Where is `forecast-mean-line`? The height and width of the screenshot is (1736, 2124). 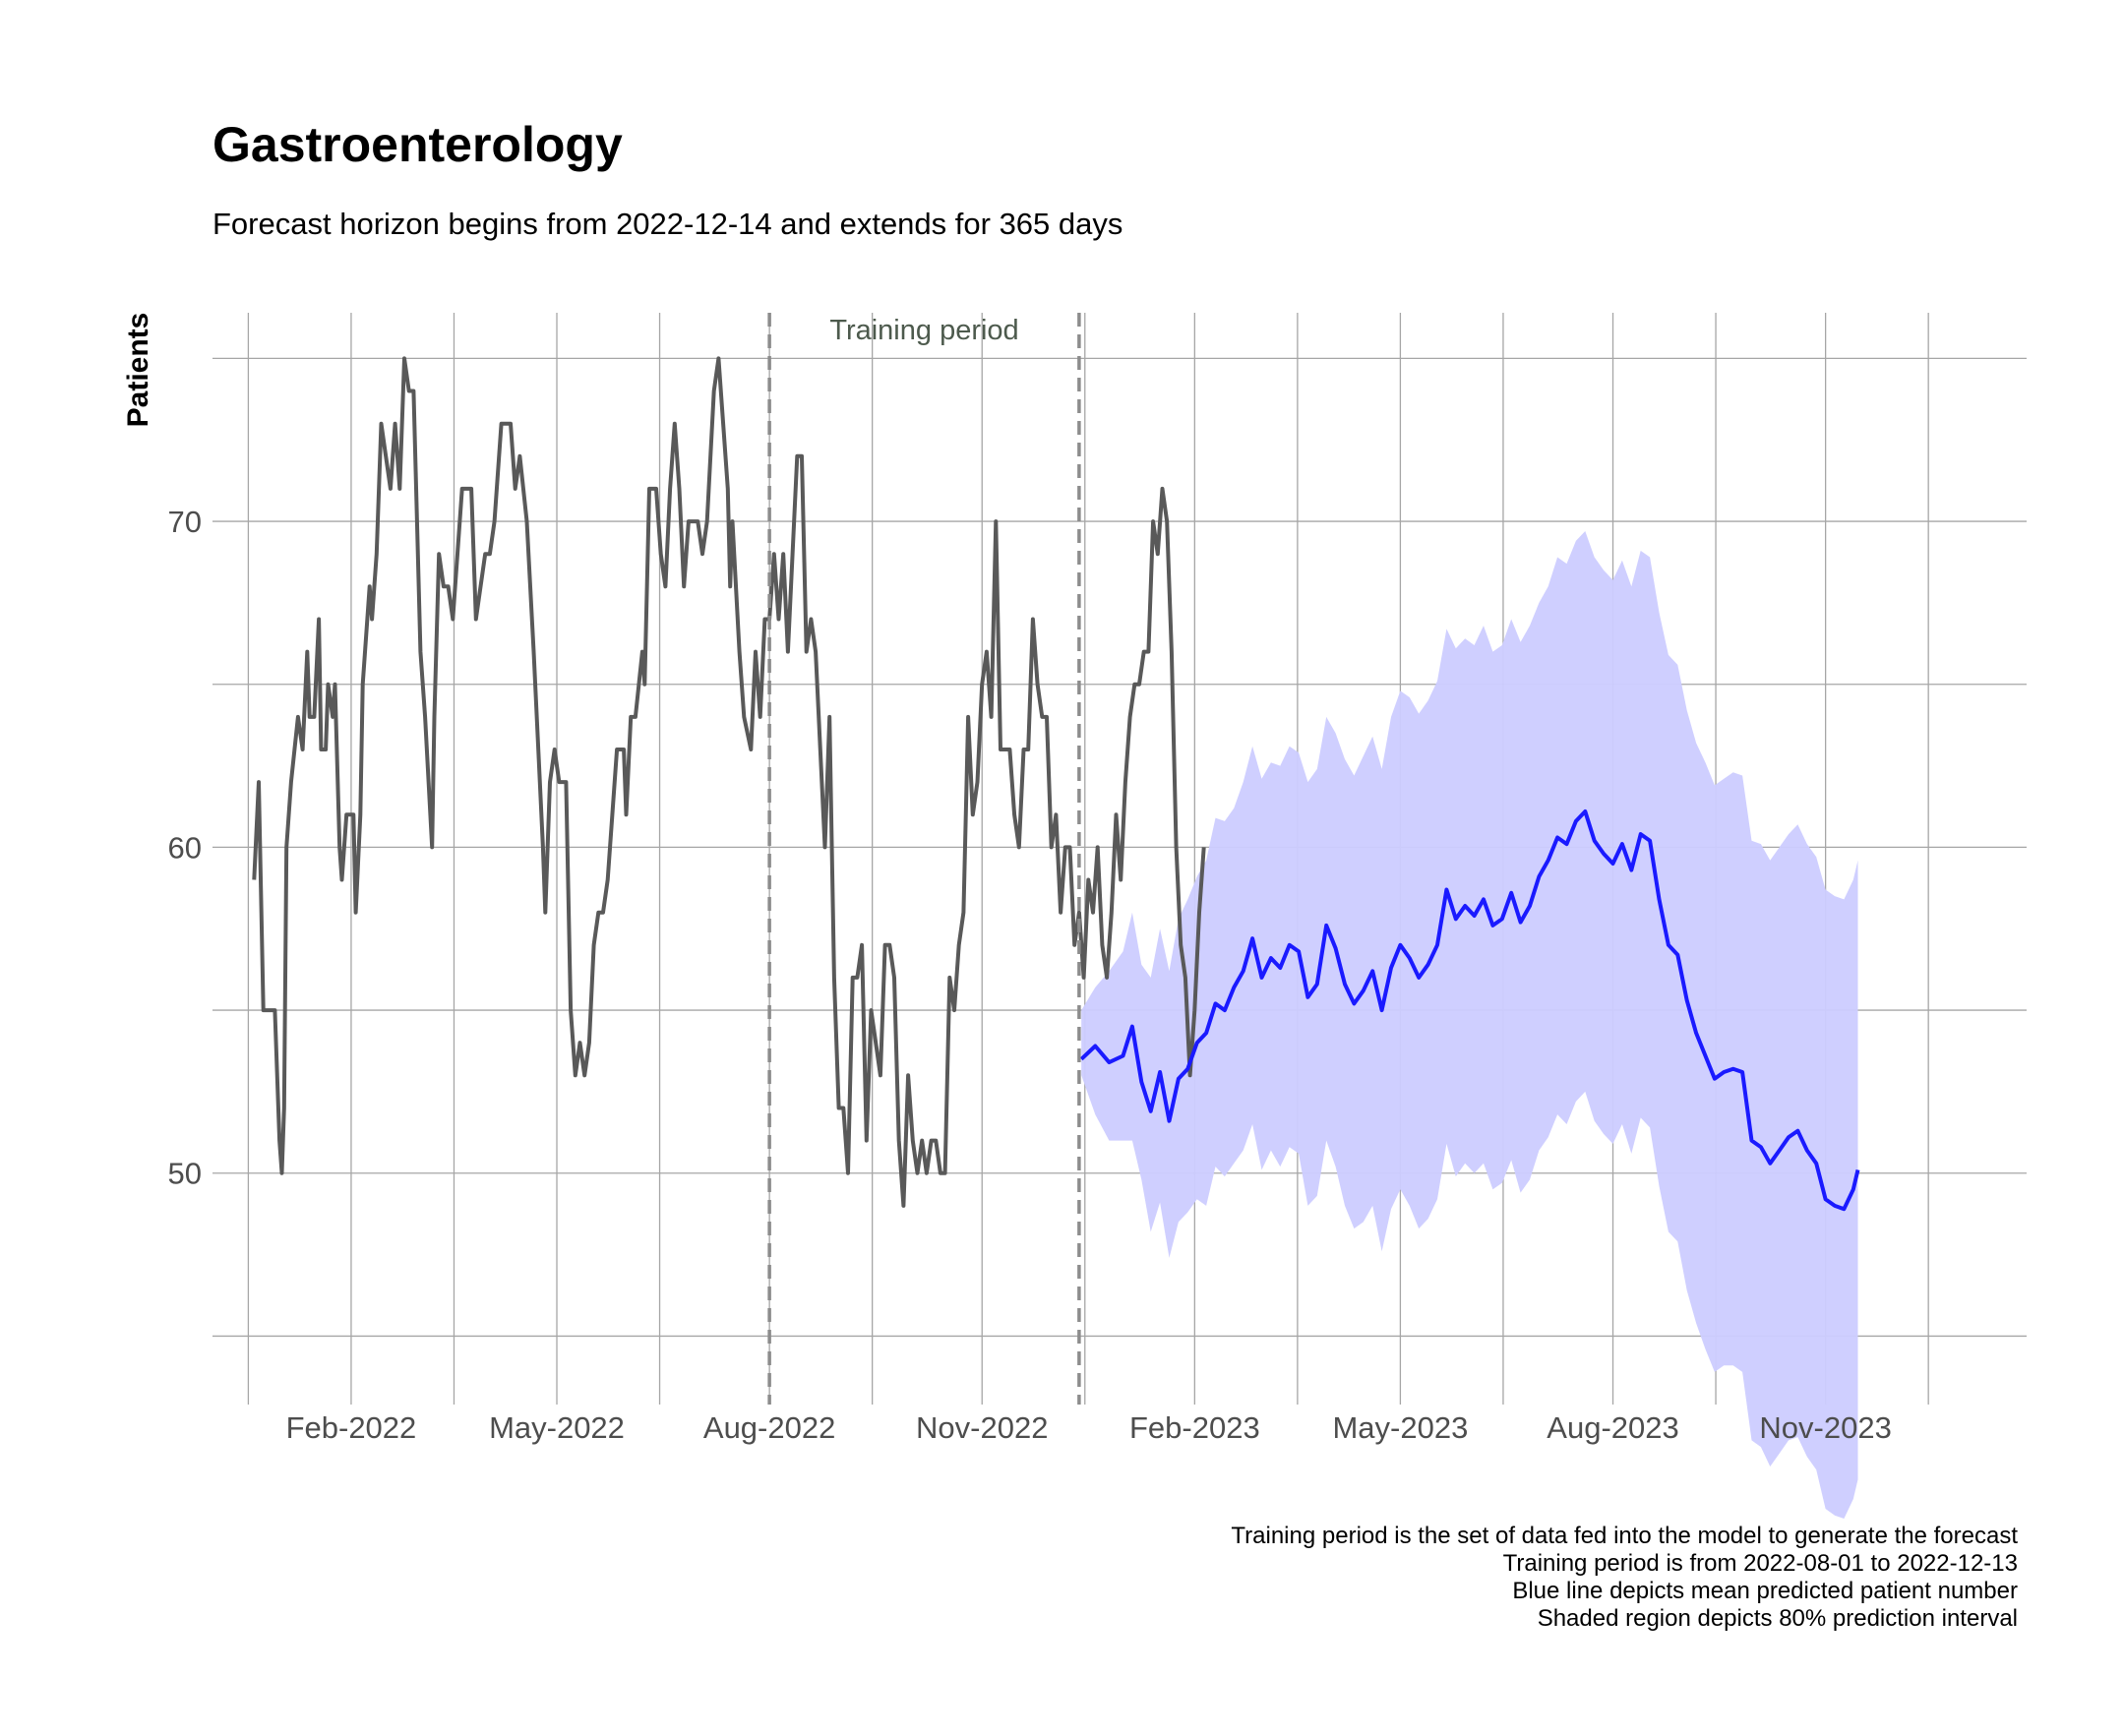 forecast-mean-line is located at coordinates (1470, 1010).